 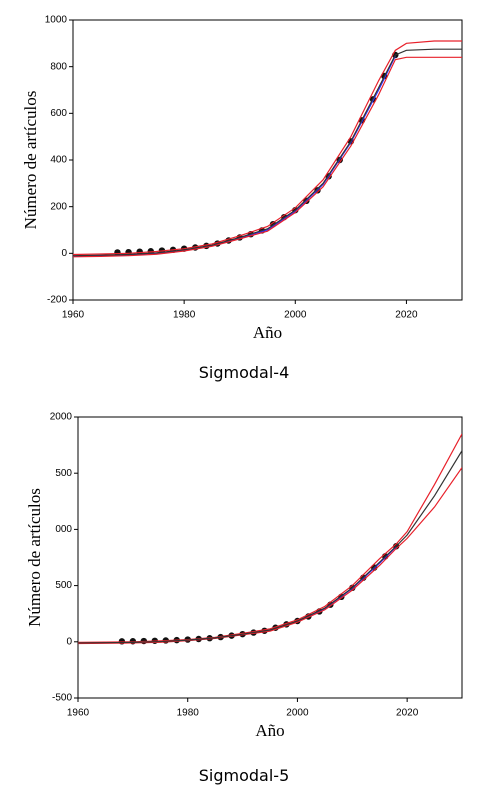 What do you see at coordinates (58, 206) in the screenshot?
I see `y-tick-label: 200` at bounding box center [58, 206].